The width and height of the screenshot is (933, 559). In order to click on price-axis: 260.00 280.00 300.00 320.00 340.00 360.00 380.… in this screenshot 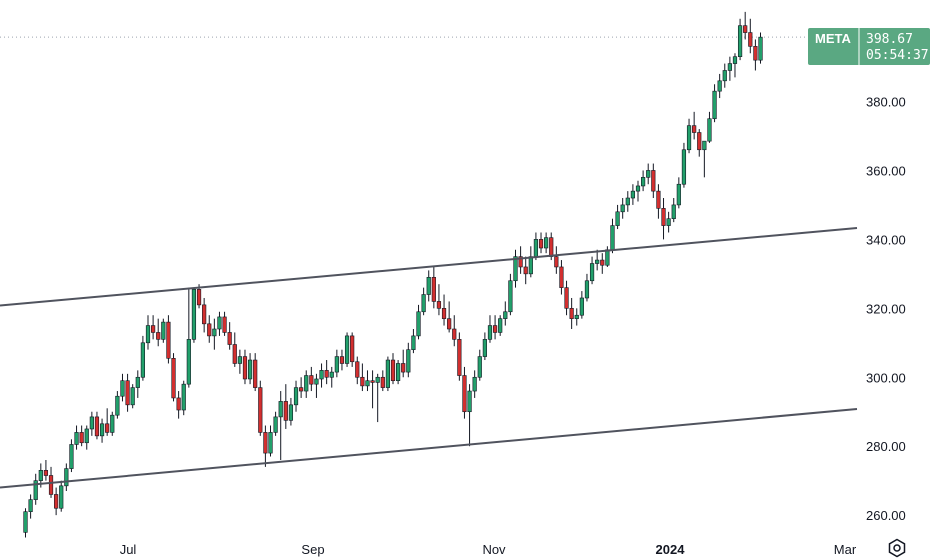, I will do `click(886, 309)`.